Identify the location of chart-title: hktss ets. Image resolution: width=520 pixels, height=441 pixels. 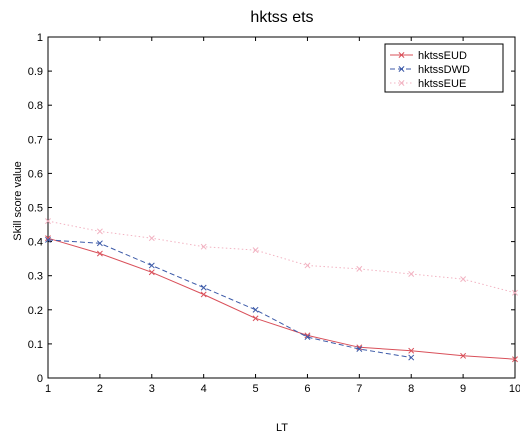
(281, 17).